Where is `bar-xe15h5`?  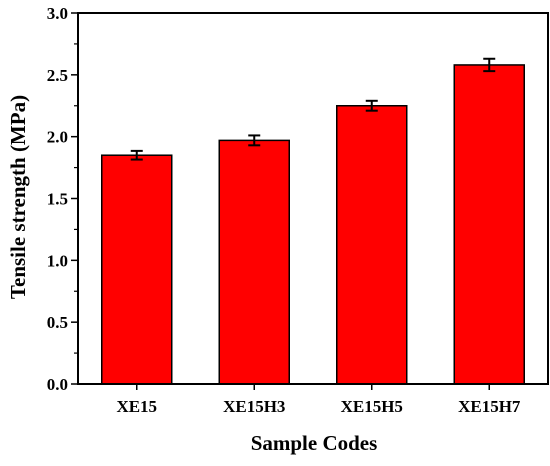 bar-xe15h5 is located at coordinates (372, 245).